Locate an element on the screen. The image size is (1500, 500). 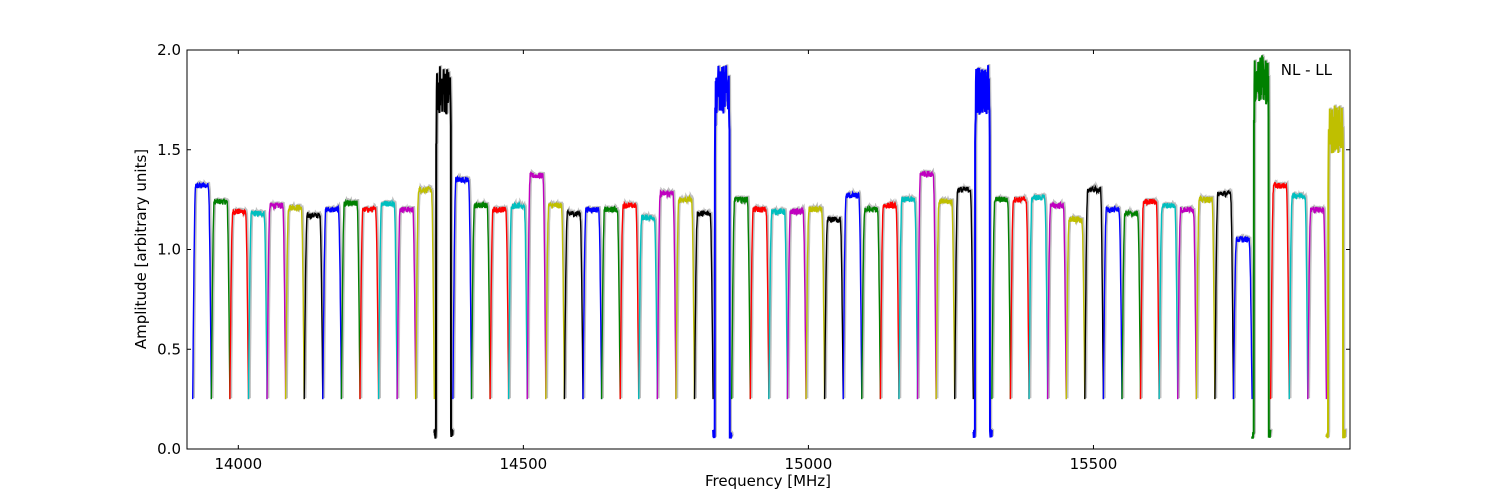
y-axis-label: Amplitude [arbitrary units] is located at coordinates (141, 249).